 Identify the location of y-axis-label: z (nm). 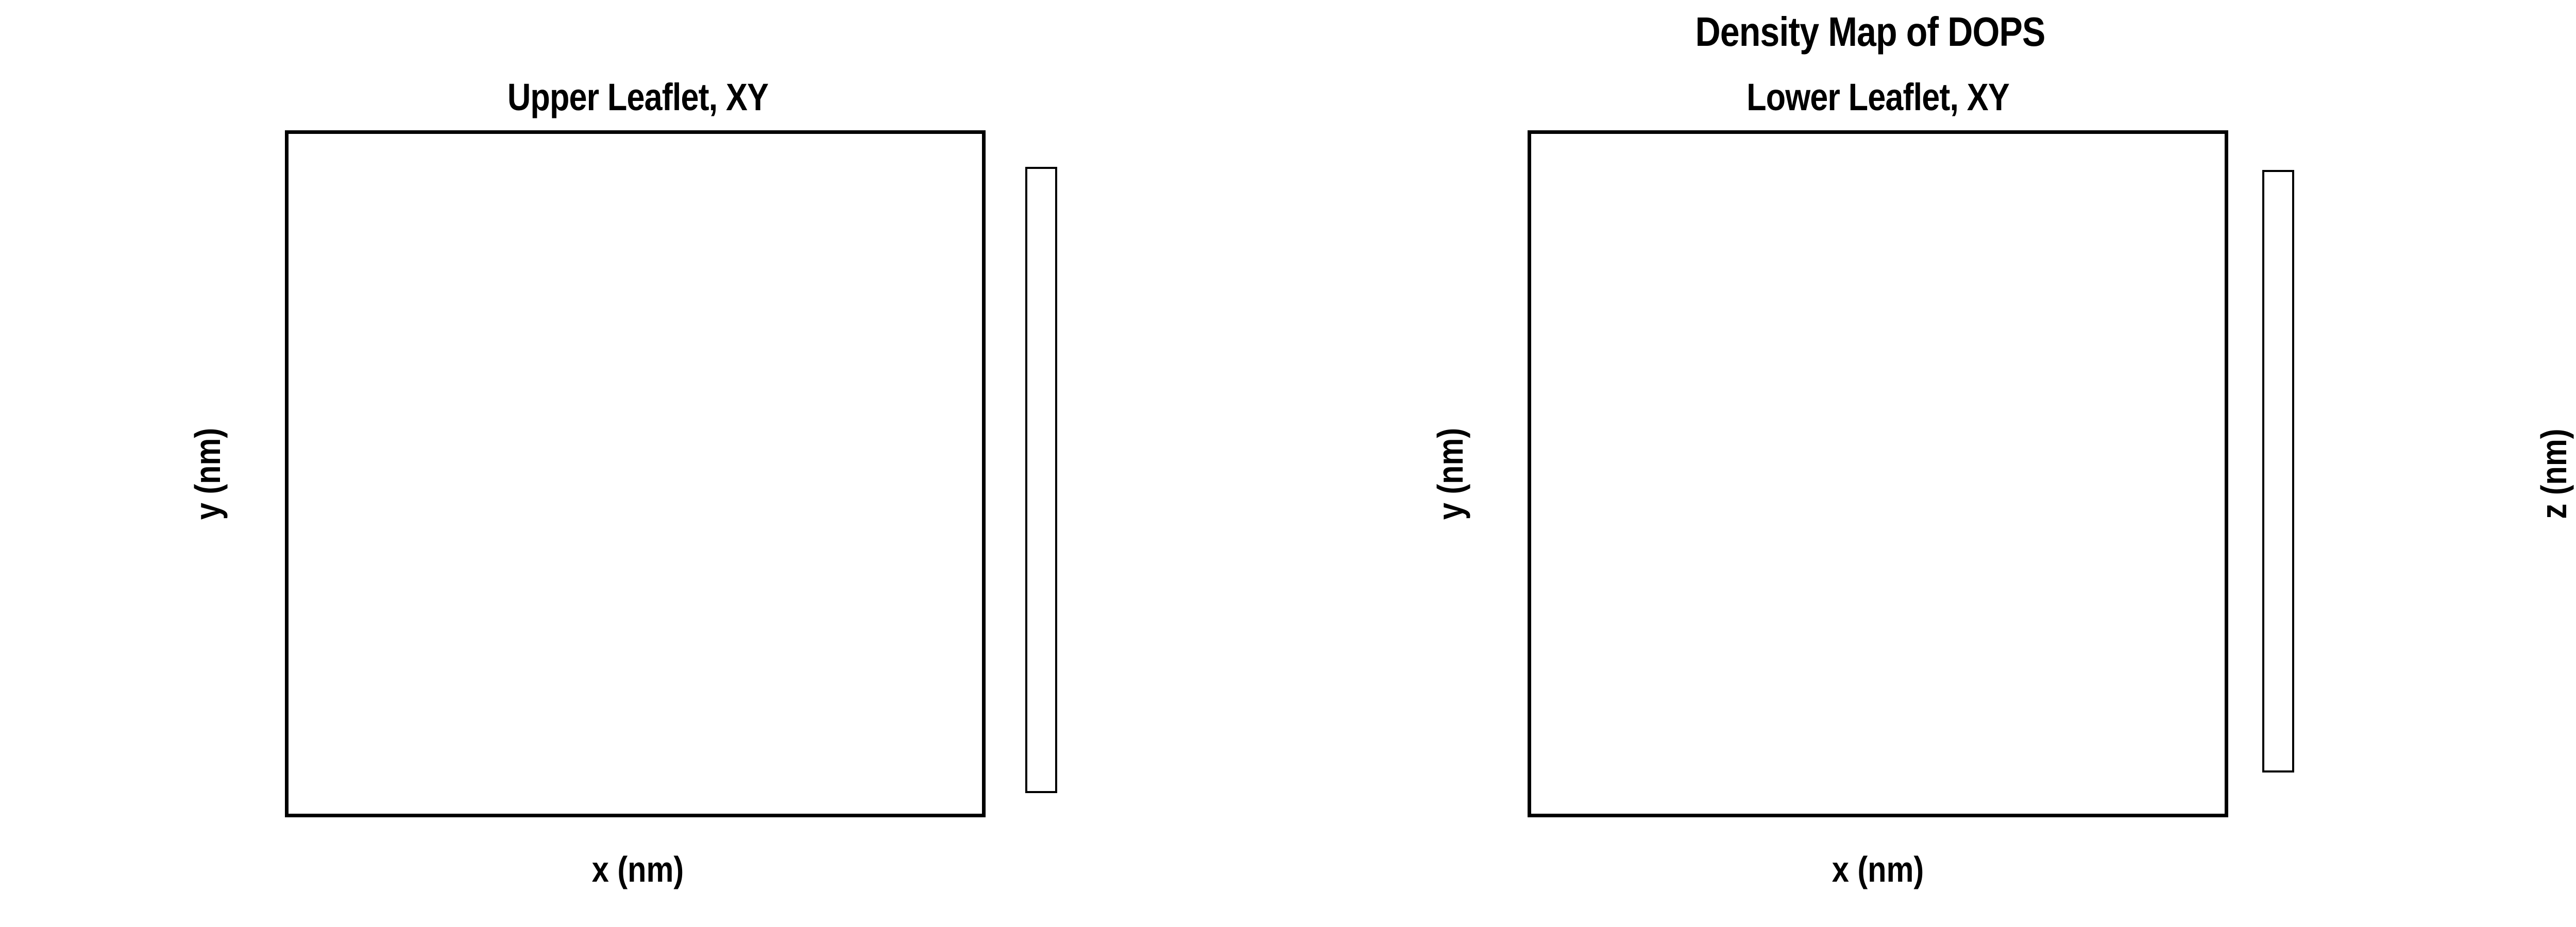
(2554, 473).